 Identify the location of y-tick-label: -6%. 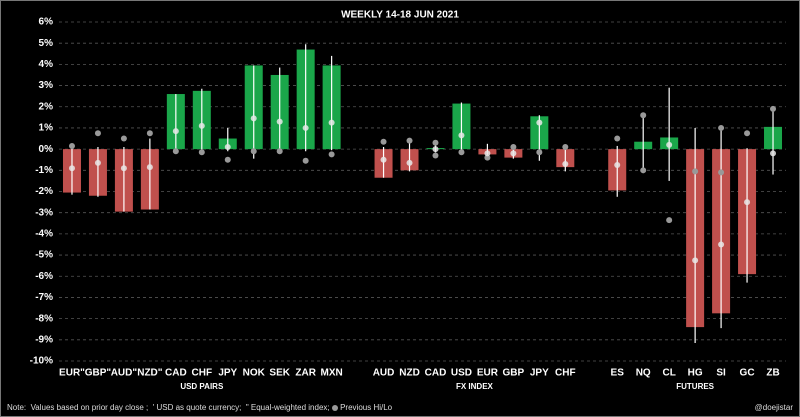
(44, 276).